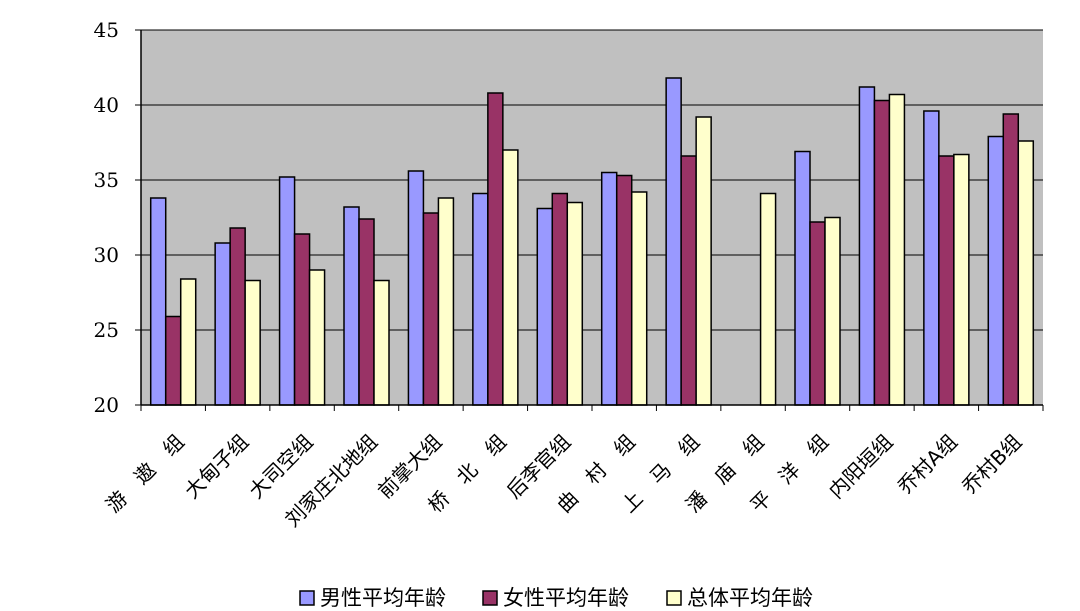 This screenshot has width=1080, height=611. I want to click on y-tick-label: 25, so click(106, 330).